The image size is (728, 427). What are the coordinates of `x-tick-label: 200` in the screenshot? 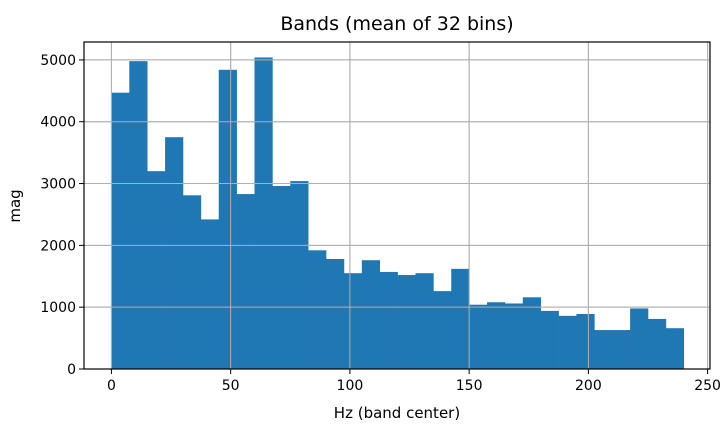 It's located at (588, 386).